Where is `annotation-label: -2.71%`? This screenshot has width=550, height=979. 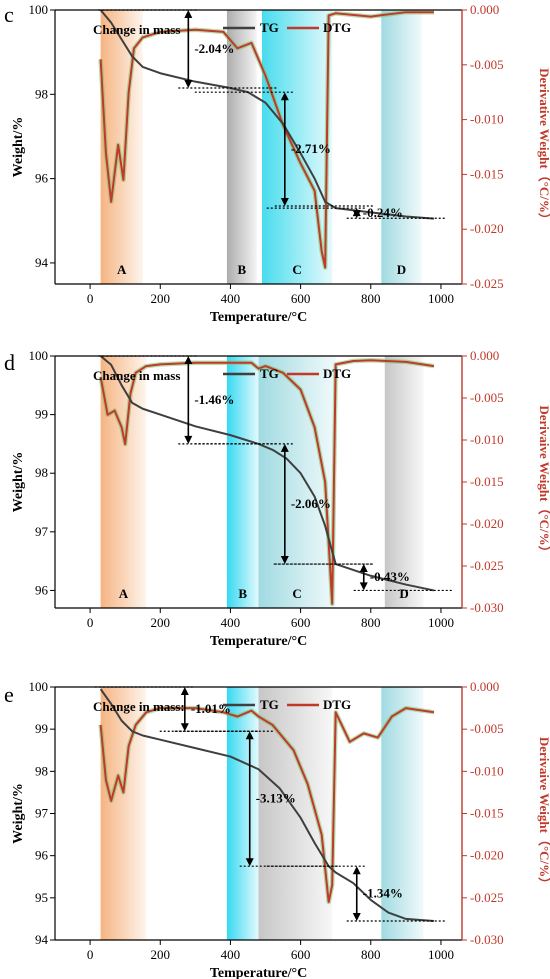
annotation-label: -2.71% is located at coordinates (311, 148).